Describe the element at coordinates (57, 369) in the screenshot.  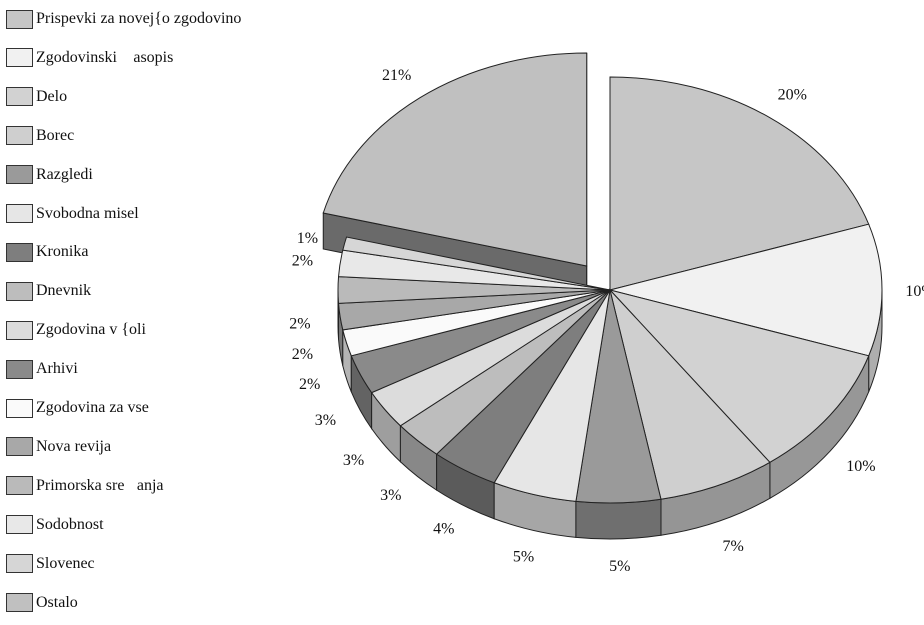
I see `legend-label: Arhivi` at that location.